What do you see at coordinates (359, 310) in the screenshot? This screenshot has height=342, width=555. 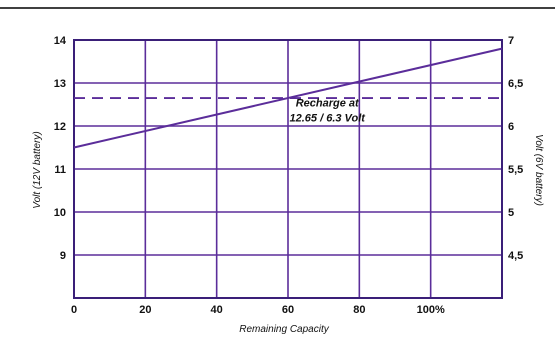 I see `x-tick-label: 80` at bounding box center [359, 310].